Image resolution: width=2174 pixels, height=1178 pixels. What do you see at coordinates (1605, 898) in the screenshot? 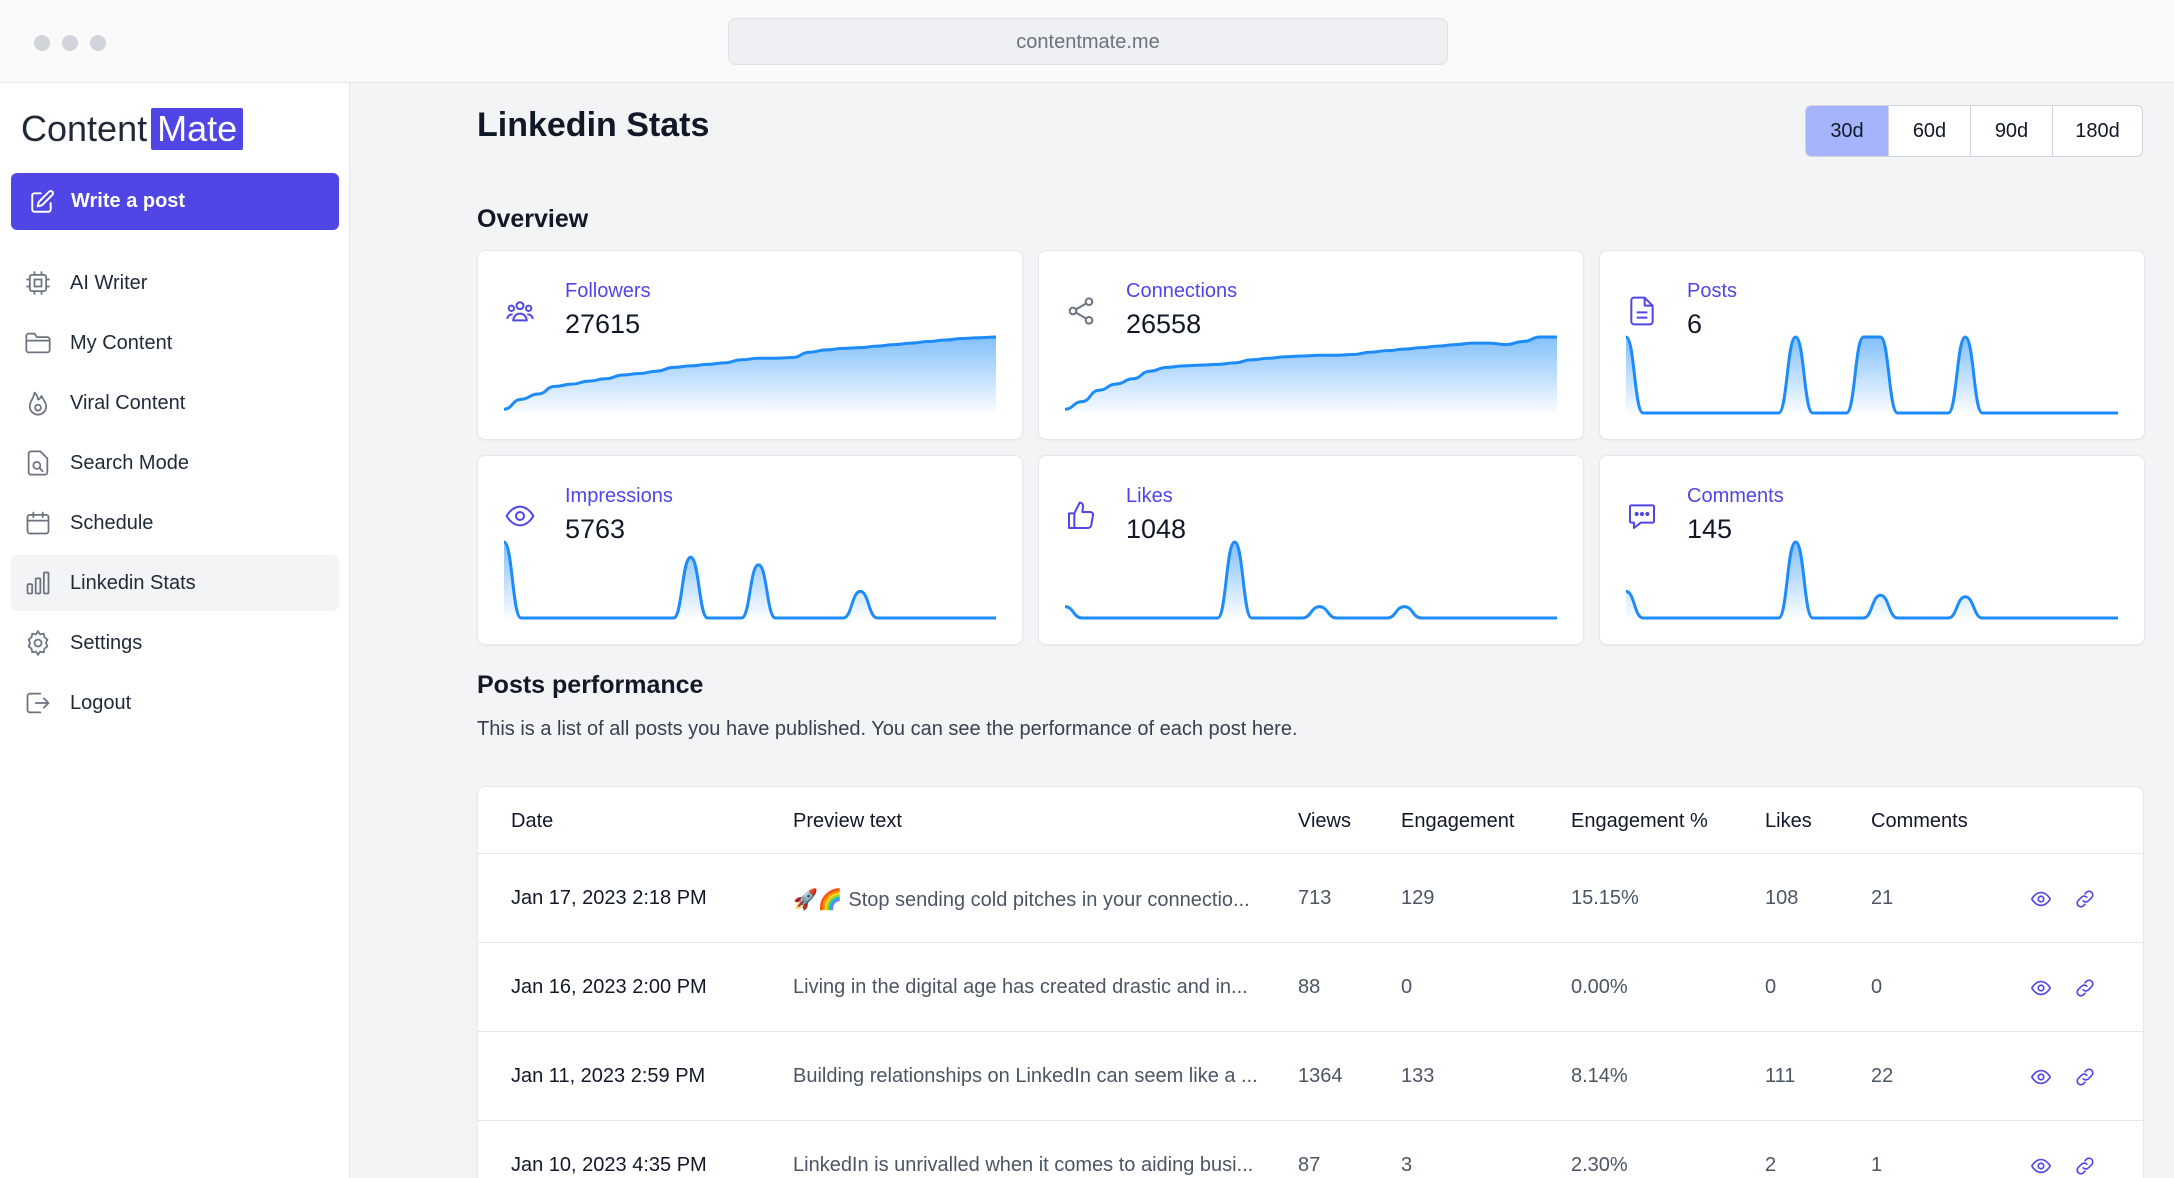
I see `cell-engagement-pct: 15.15%` at bounding box center [1605, 898].